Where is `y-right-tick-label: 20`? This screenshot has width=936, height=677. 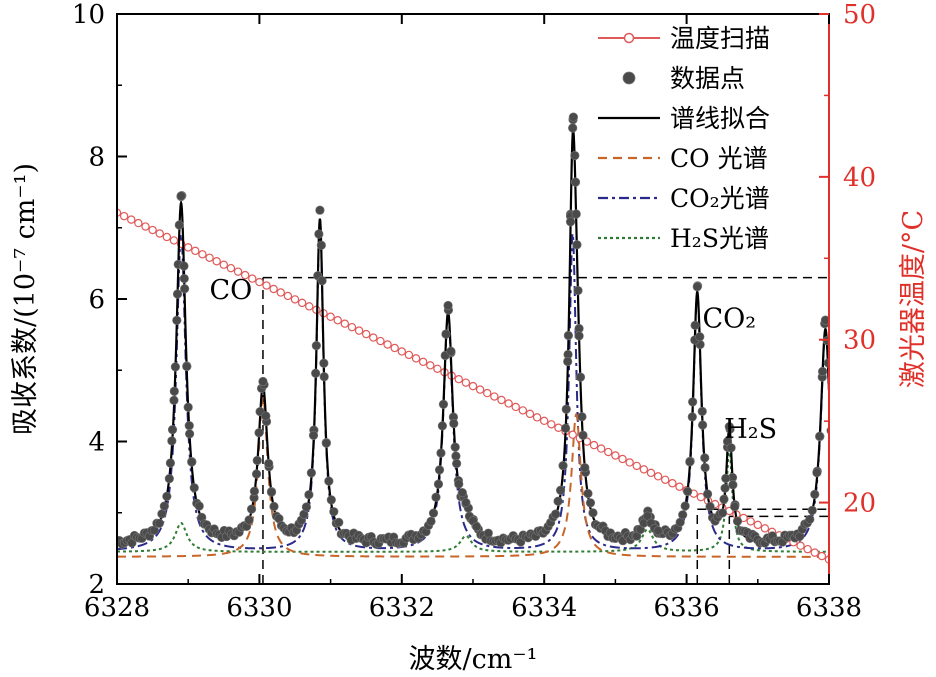
y-right-tick-label: 20 is located at coordinates (859, 504).